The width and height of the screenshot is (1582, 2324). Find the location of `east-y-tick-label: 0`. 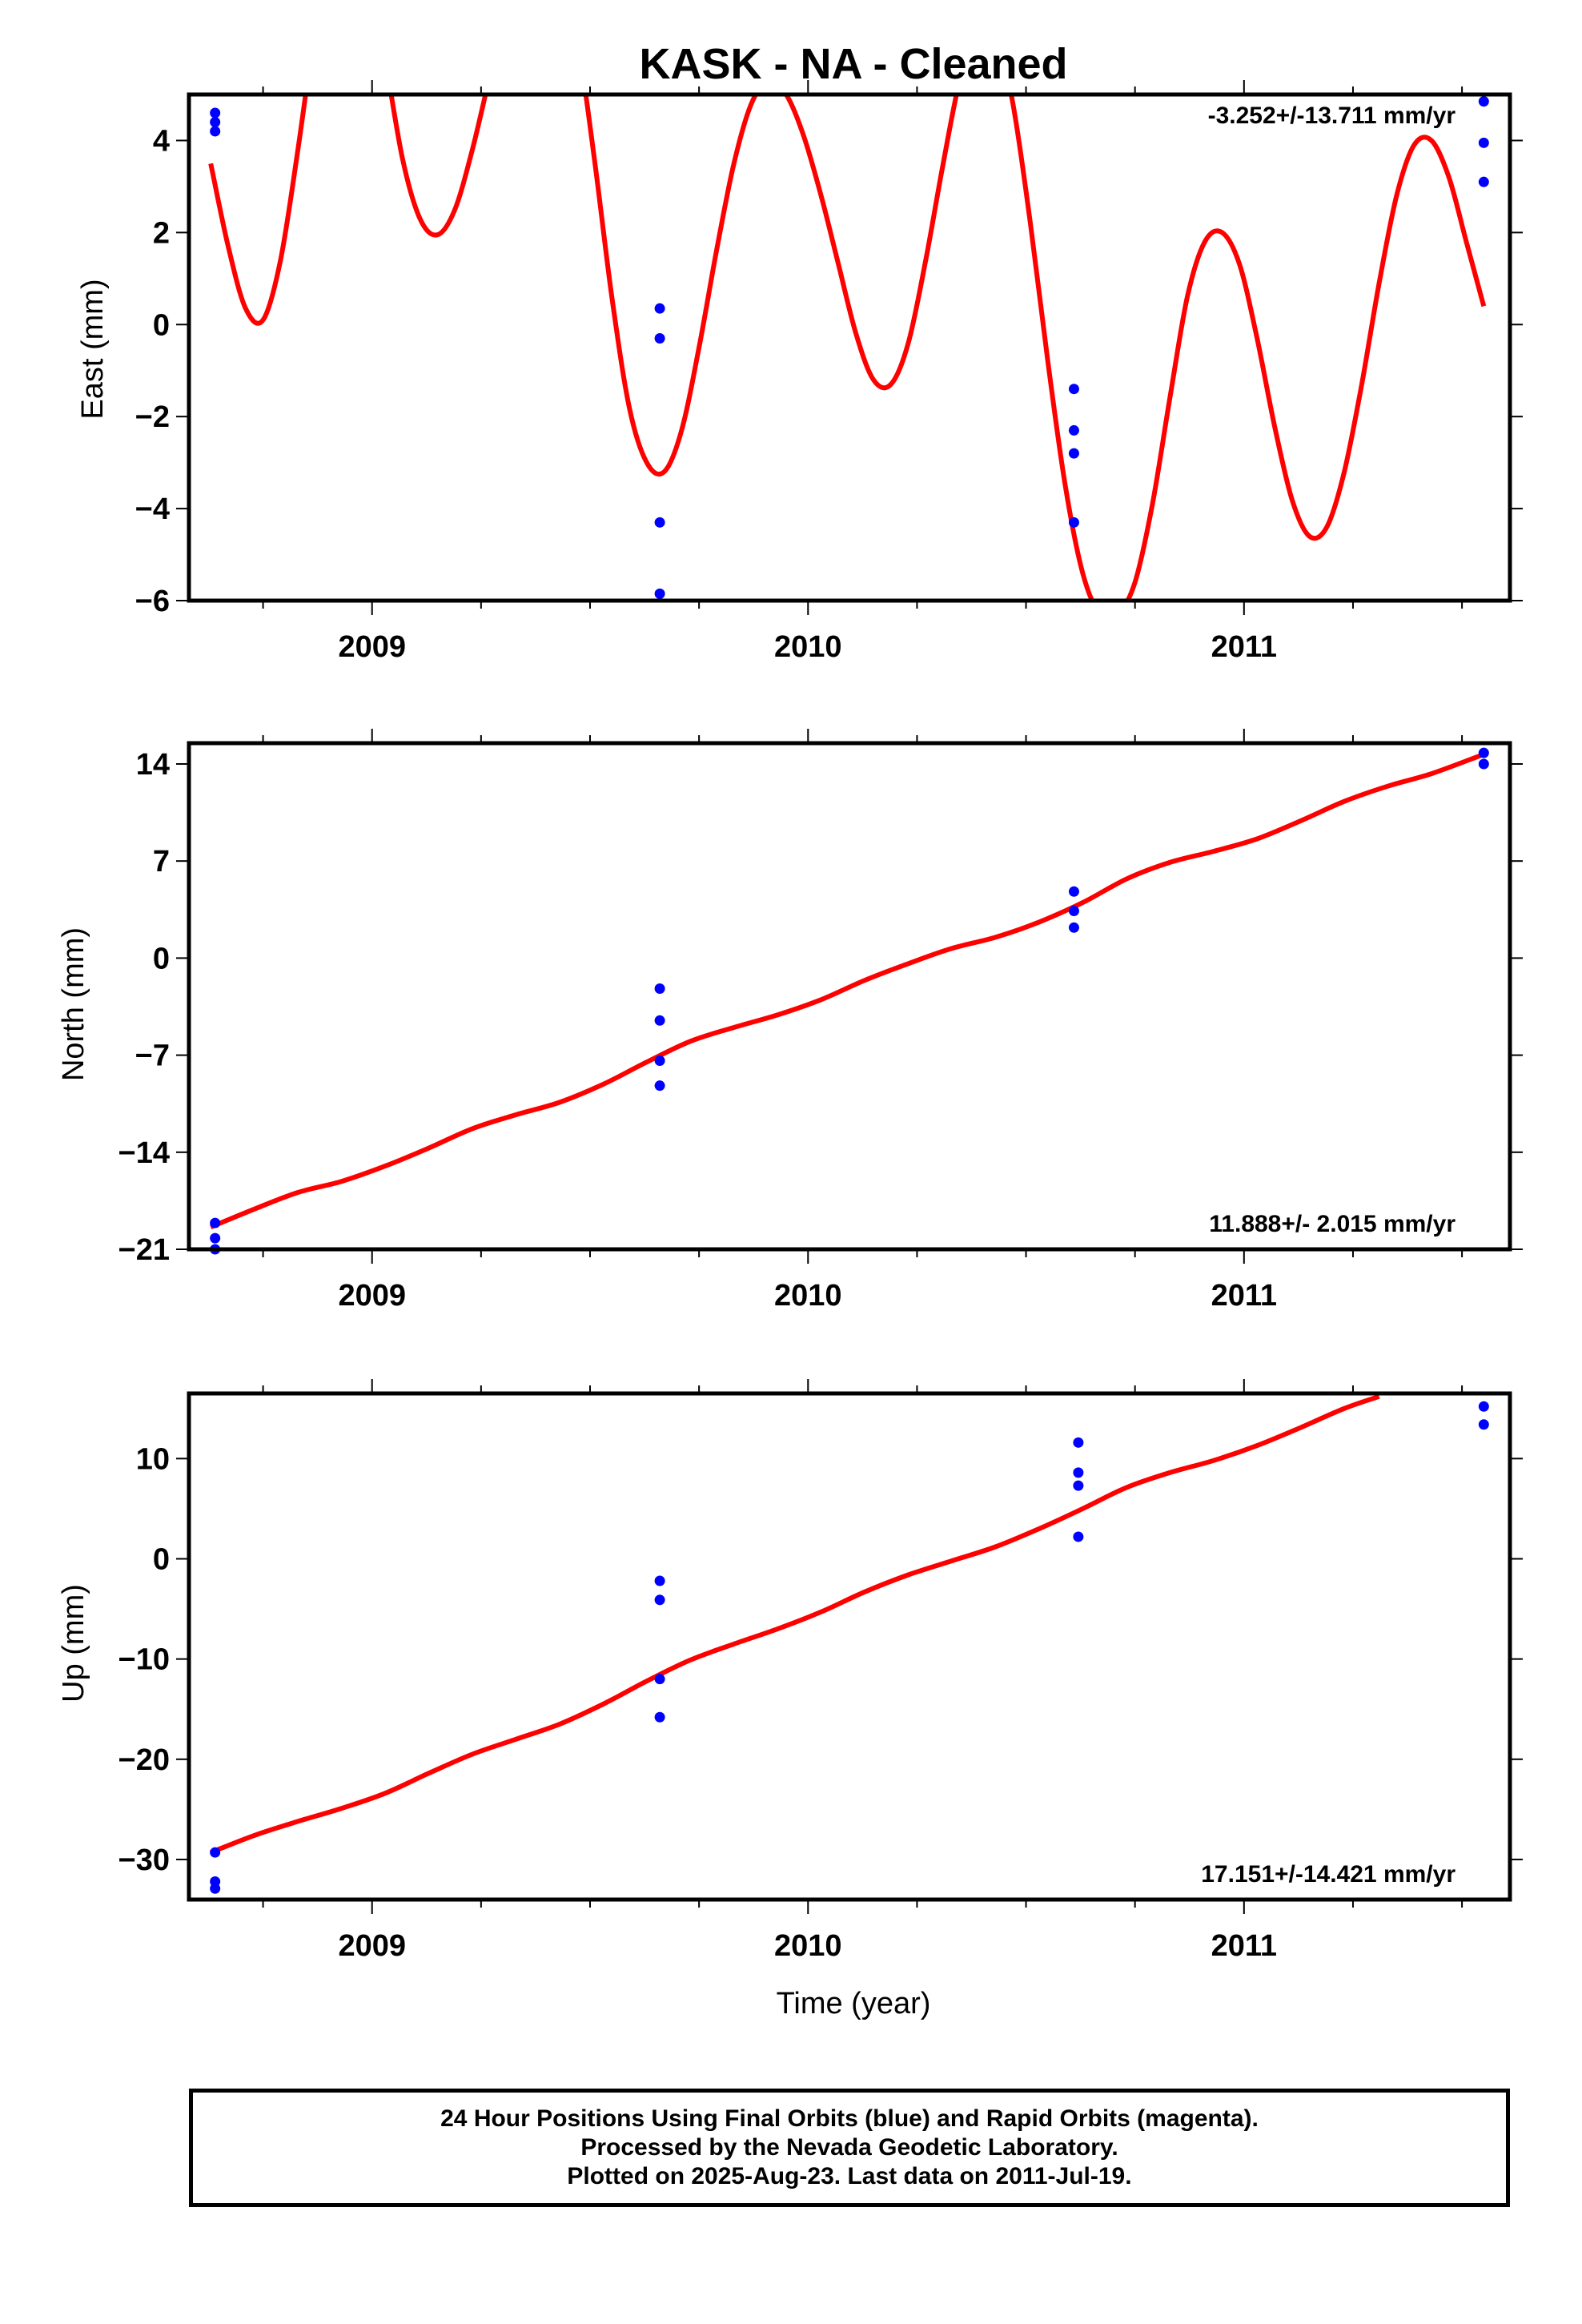

east-y-tick-label: 0 is located at coordinates (161, 325).